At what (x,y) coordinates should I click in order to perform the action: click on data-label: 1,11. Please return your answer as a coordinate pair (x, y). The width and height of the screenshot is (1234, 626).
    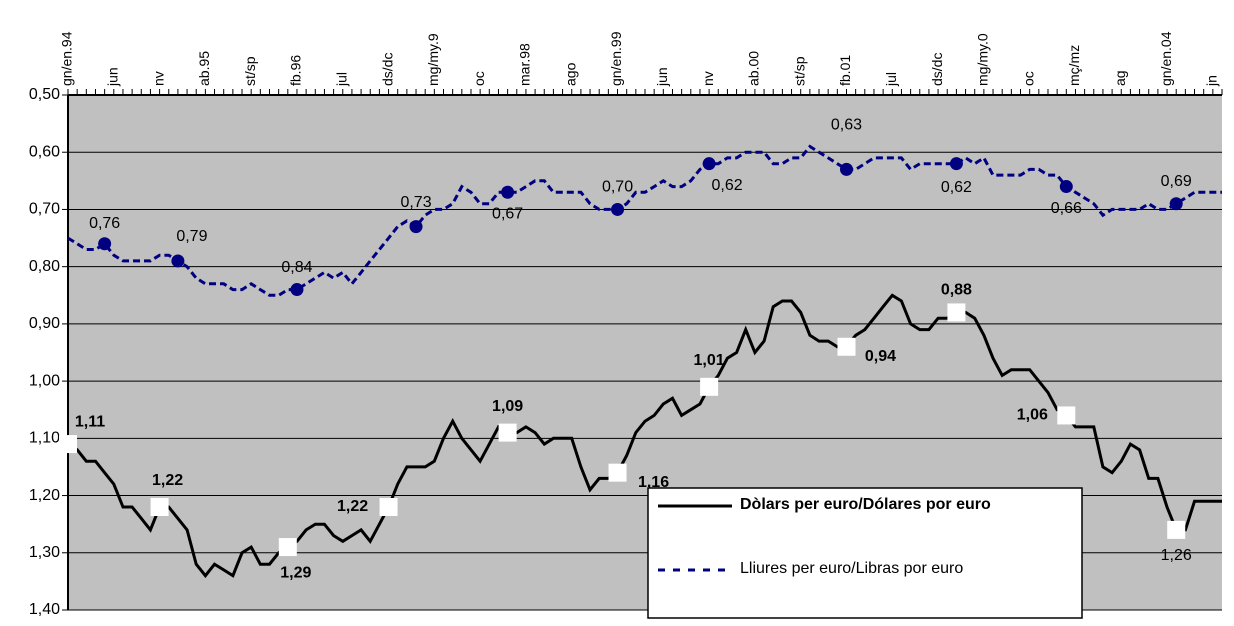
    Looking at the image, I should click on (90, 421).